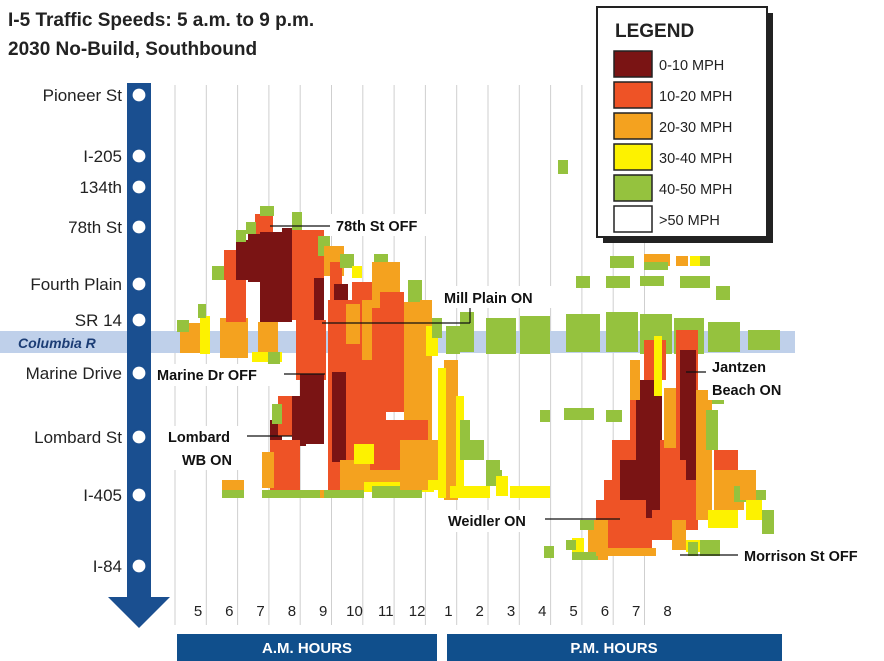 This screenshot has height=661, width=884. I want to click on hour-label: 12, so click(417, 611).